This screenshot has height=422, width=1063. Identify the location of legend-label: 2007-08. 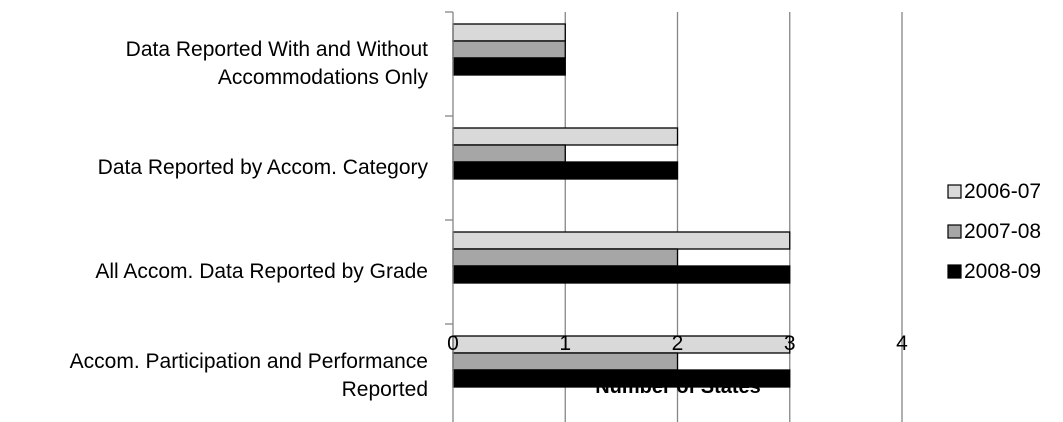
(1002, 231).